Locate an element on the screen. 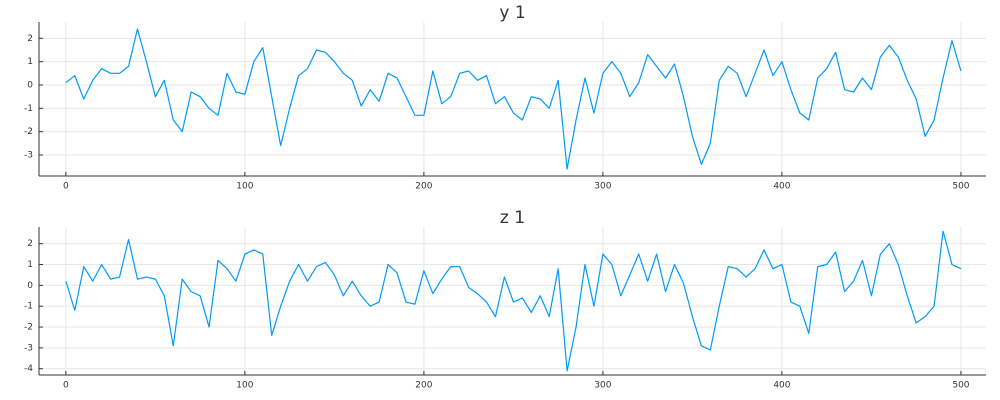 The height and width of the screenshot is (400, 1000). y-tick-label: -4 is located at coordinates (28, 369).